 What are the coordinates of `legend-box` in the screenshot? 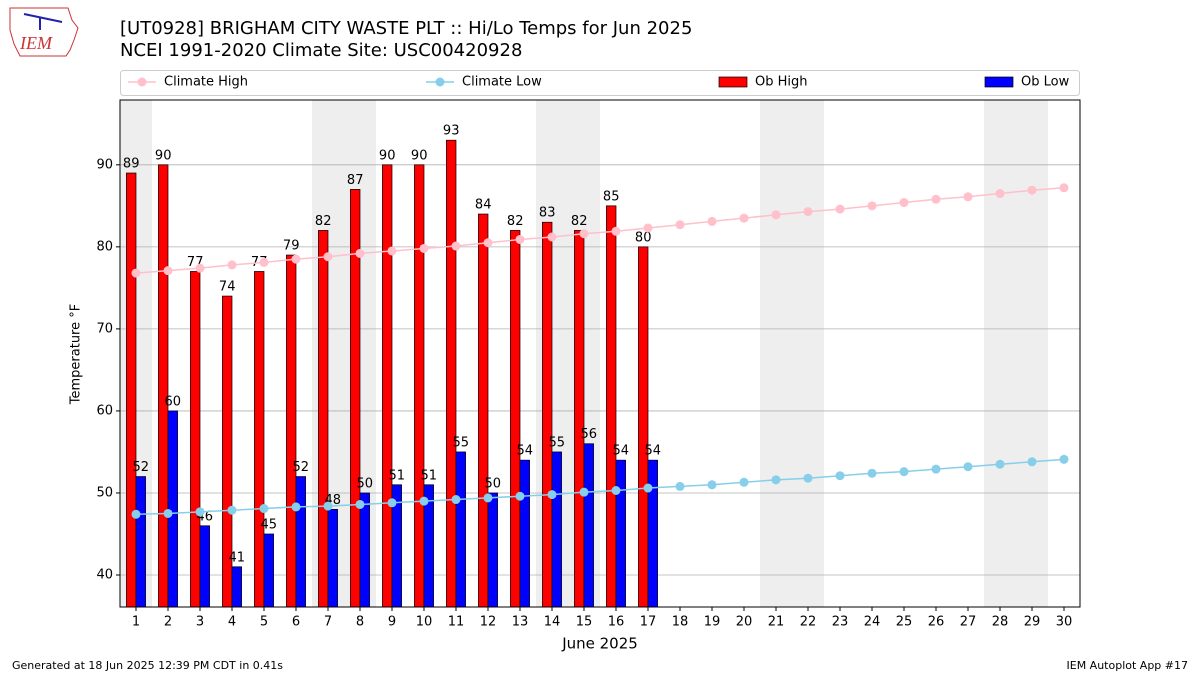 It's located at (600, 83).